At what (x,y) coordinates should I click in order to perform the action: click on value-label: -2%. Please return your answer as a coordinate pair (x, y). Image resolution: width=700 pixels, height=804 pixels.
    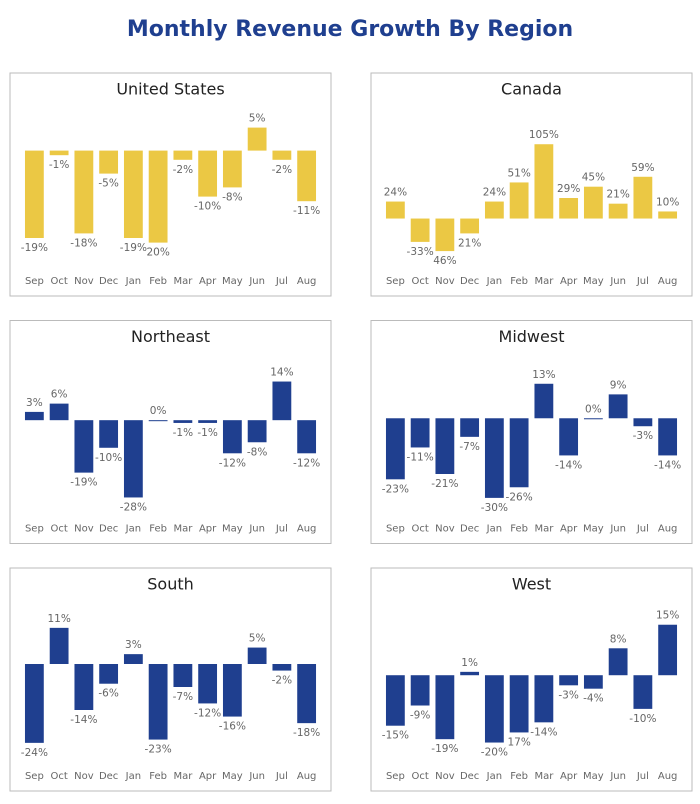
    Looking at the image, I should click on (282, 681).